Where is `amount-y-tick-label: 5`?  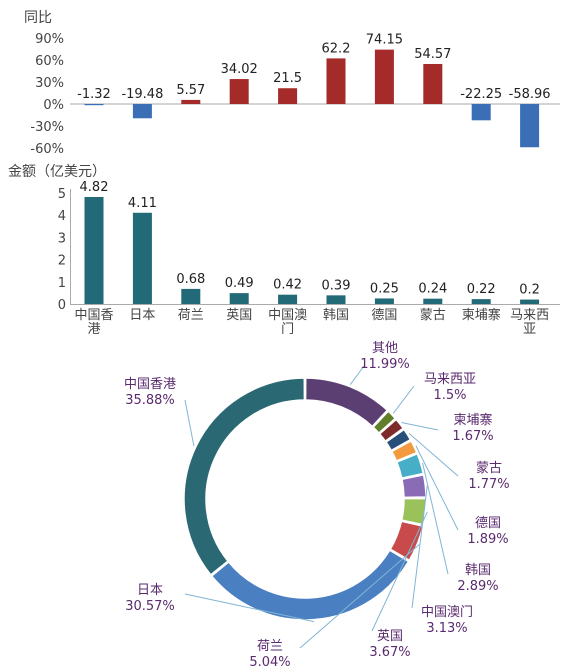
amount-y-tick-label: 5 is located at coordinates (62, 194).